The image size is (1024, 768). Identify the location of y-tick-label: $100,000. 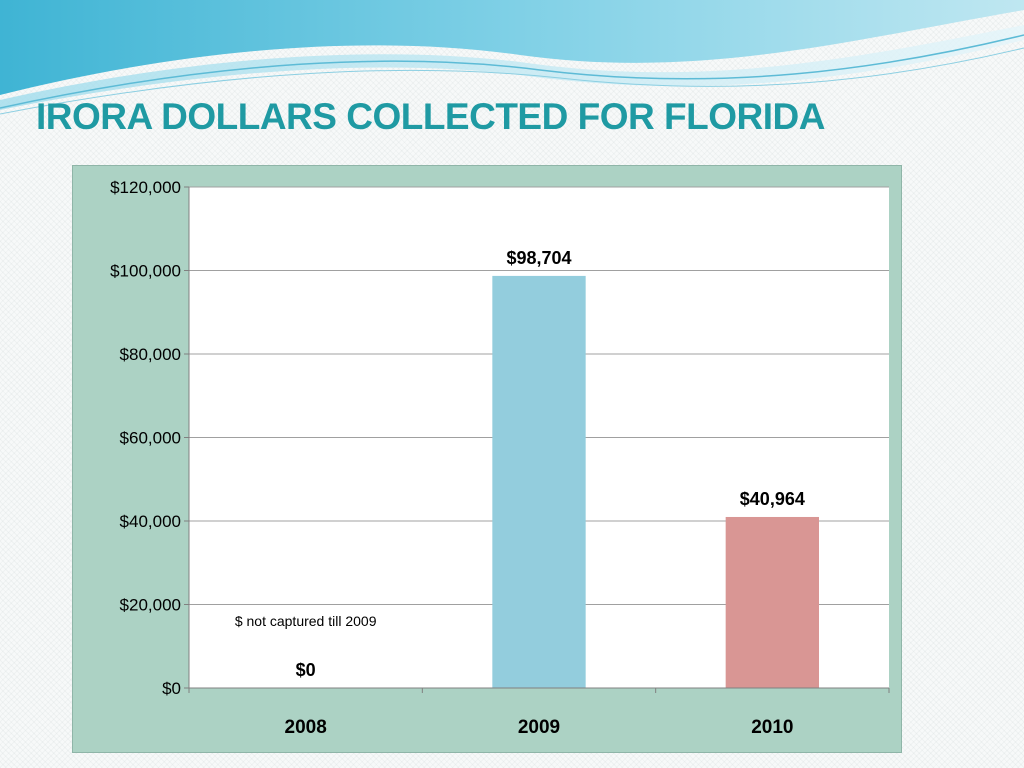
(145, 271).